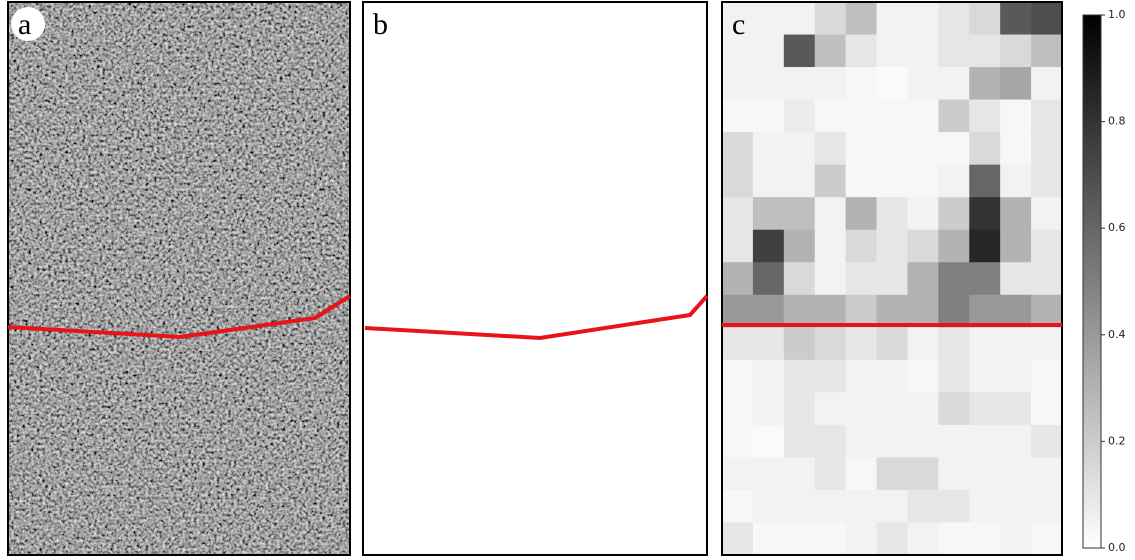  I want to click on label-bg, so click(28, 24).